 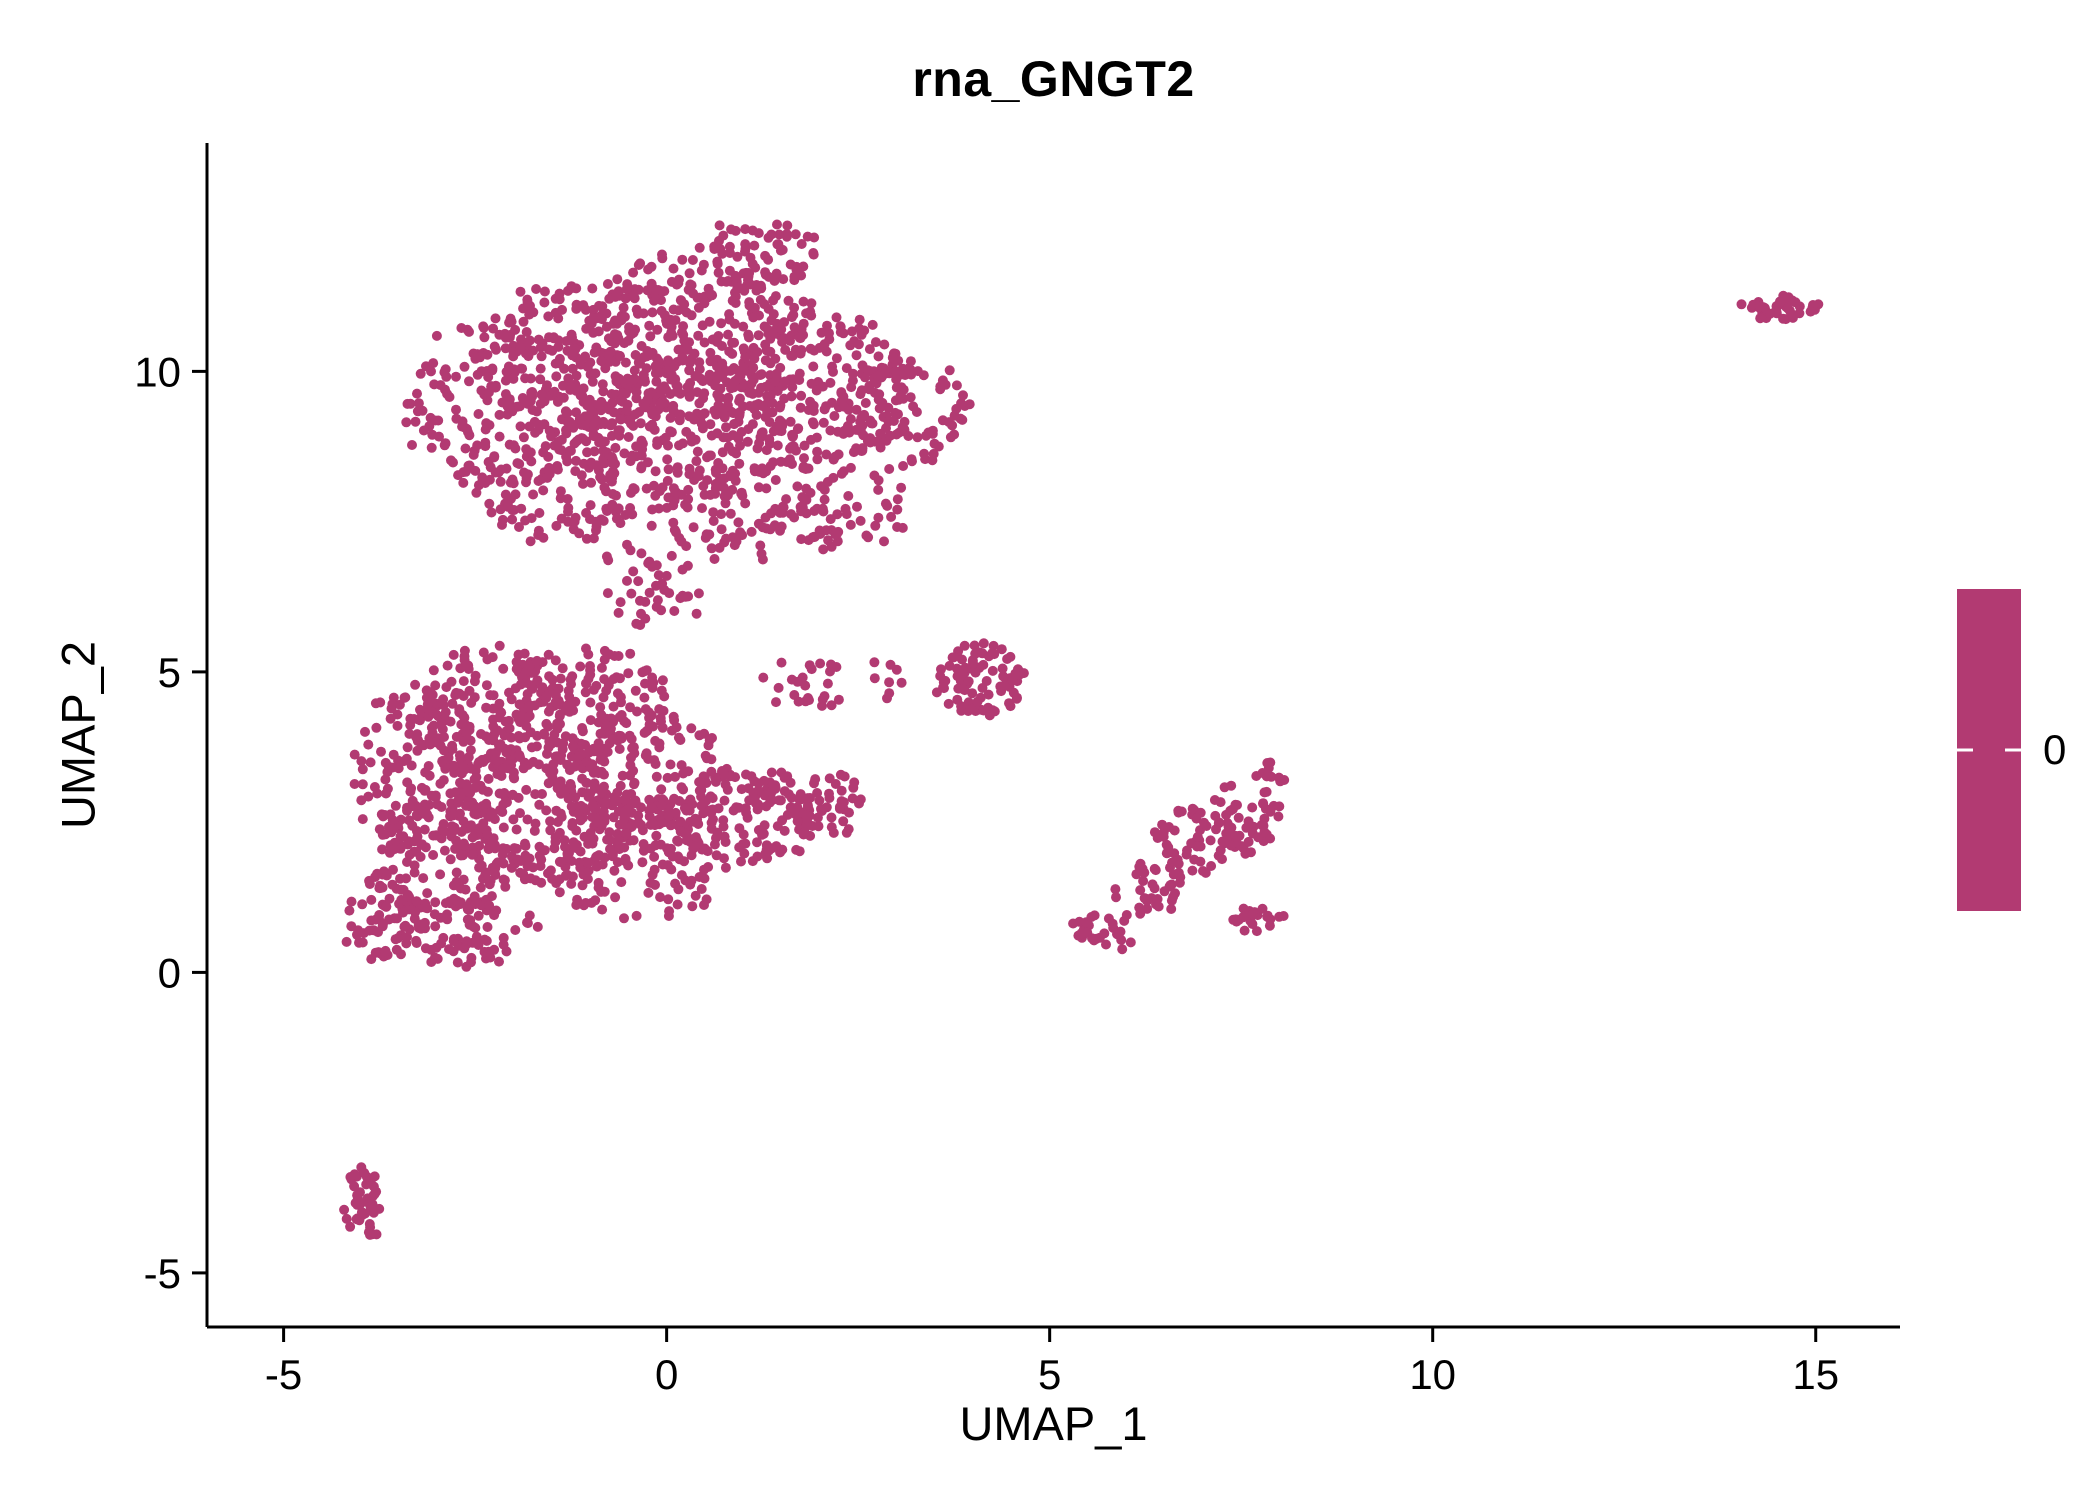 What do you see at coordinates (666, 1374) in the screenshot?
I see `x-tick-label: 0` at bounding box center [666, 1374].